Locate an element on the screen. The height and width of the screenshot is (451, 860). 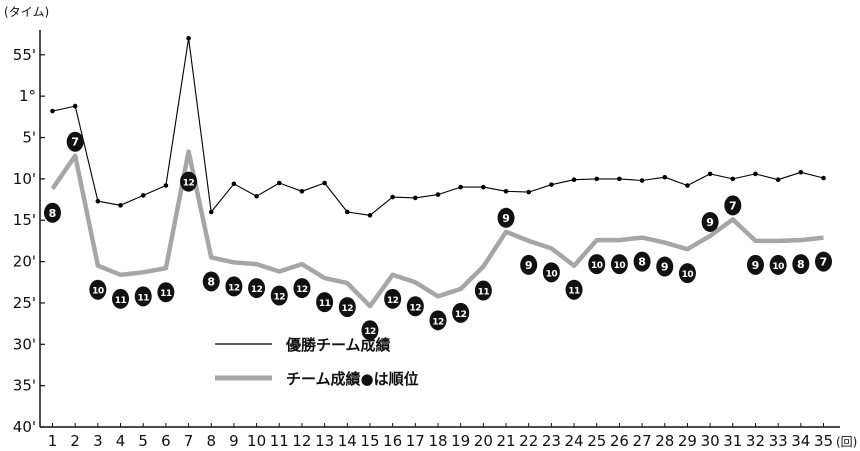
y-tick-label: 40' is located at coordinates (24, 427).